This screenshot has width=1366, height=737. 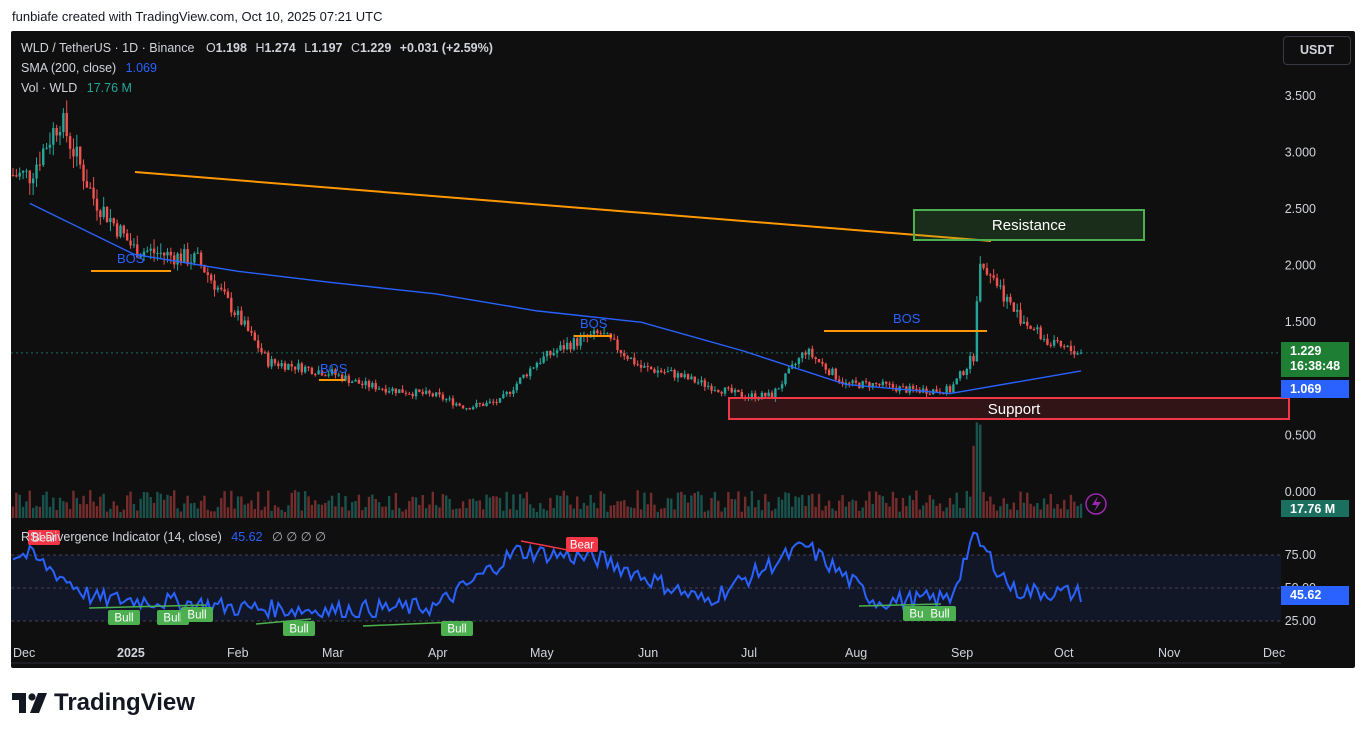 I want to click on bull-tag-label: Bull, so click(x=918, y=615).